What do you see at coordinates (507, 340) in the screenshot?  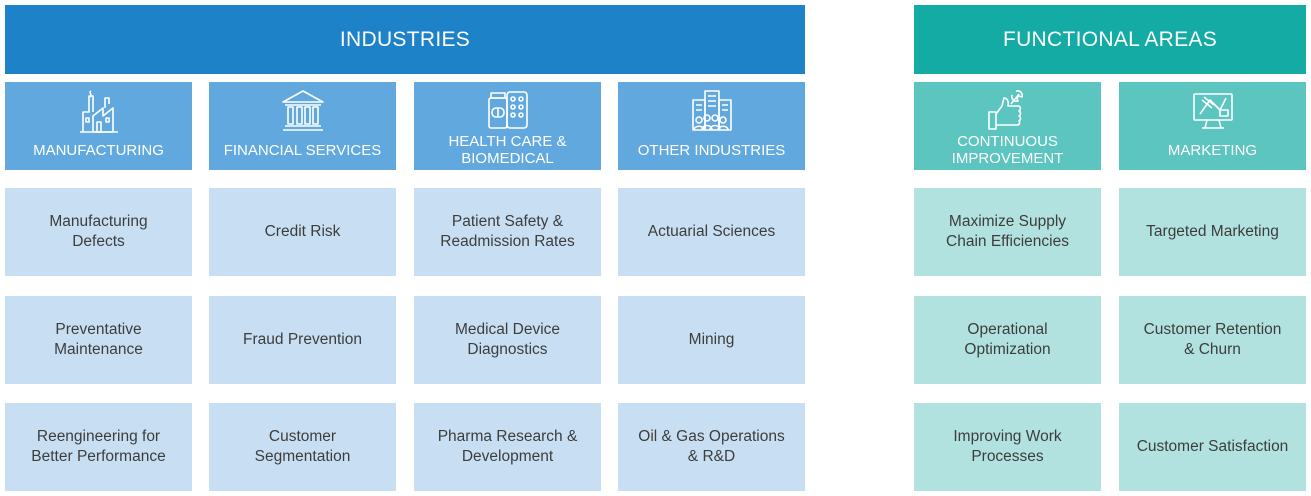 I see `grid-cell: Medical Device Diagnostics` at bounding box center [507, 340].